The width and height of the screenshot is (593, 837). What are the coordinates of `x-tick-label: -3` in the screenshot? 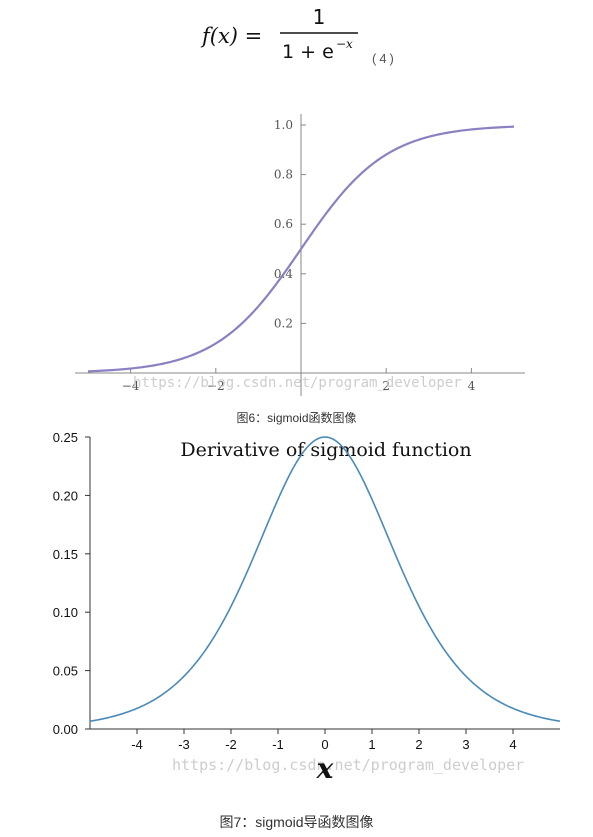 It's located at (184, 744).